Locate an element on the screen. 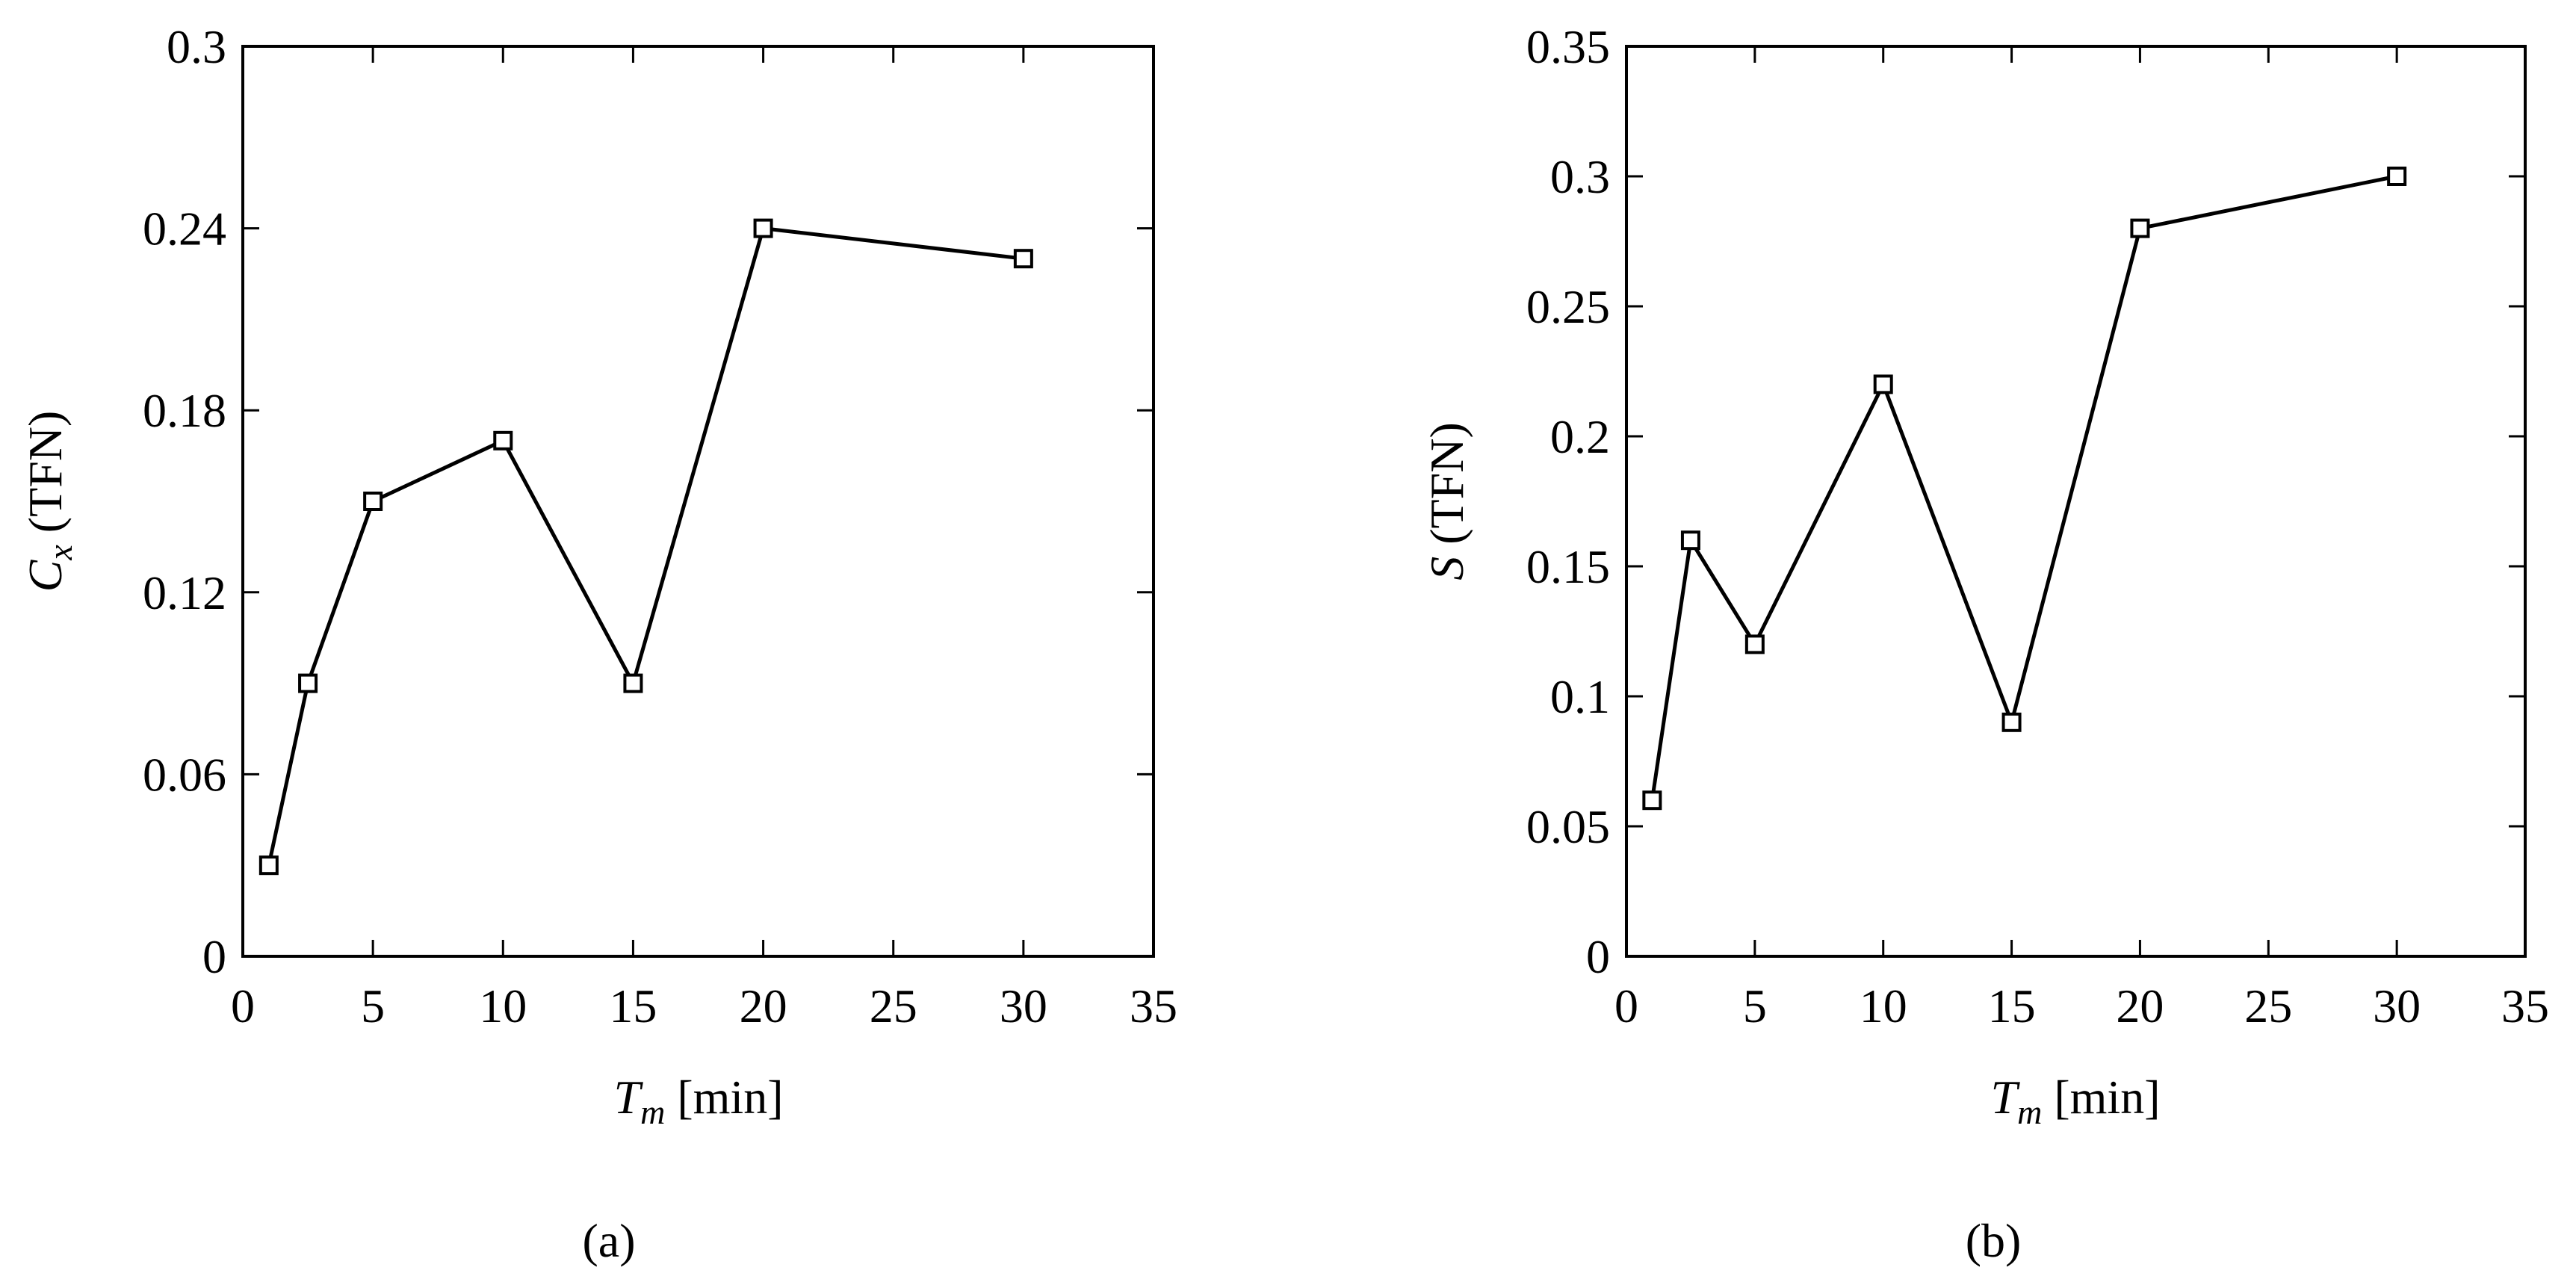 The image size is (2576, 1288). y-tick-label: 0.05 is located at coordinates (1568, 826).